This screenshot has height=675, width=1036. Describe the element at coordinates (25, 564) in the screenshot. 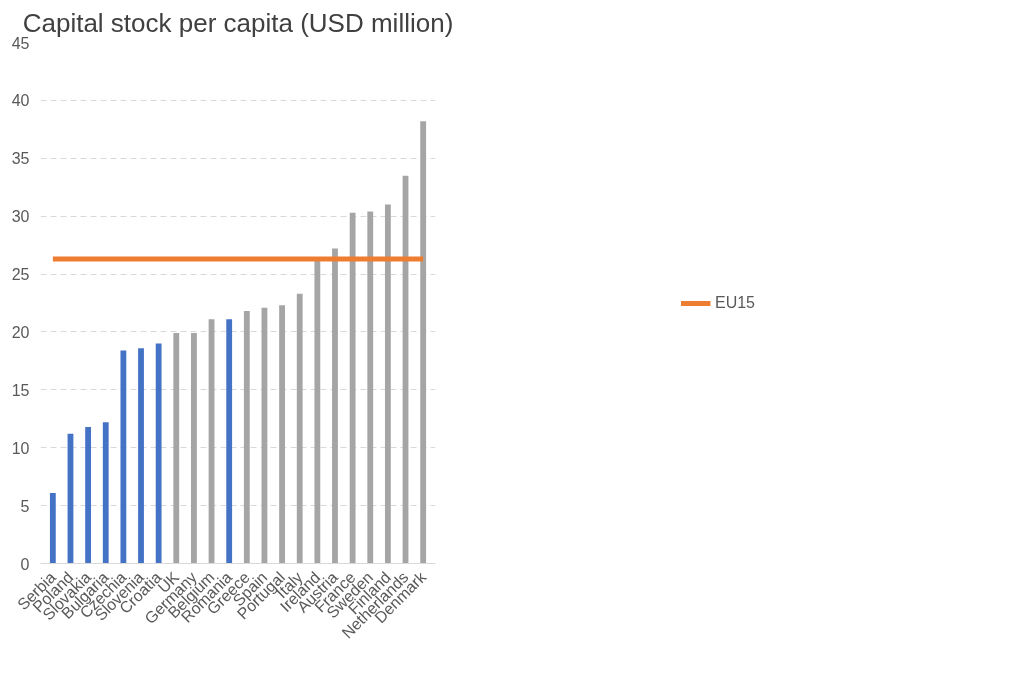

I see `y-tick-label: 0` at that location.